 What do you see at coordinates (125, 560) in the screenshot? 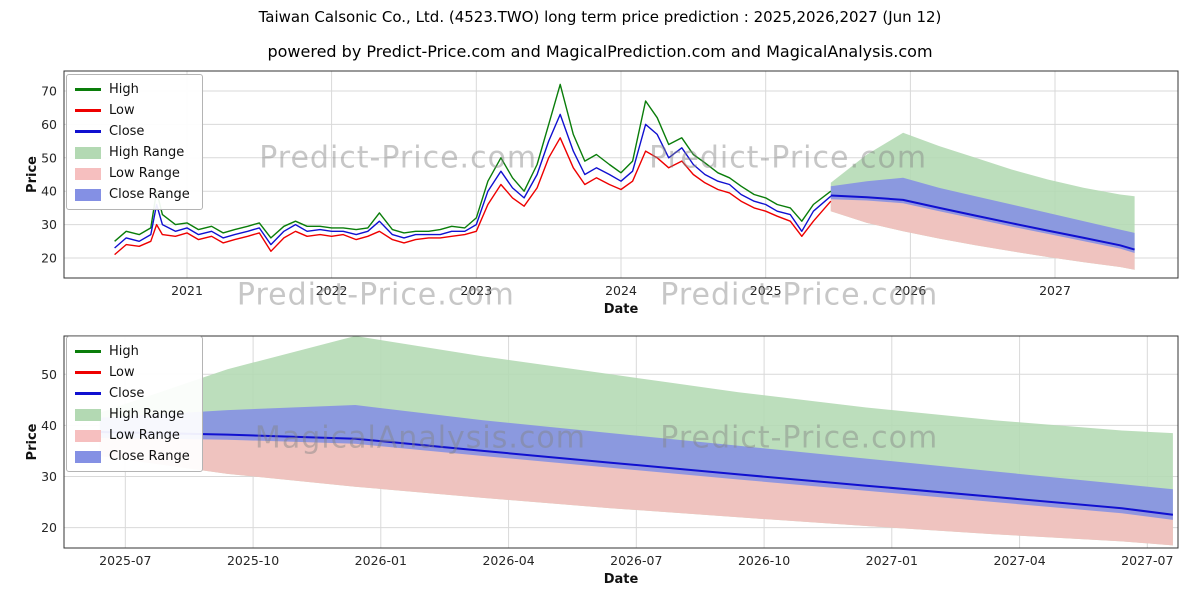
I see `x-tick-label: 2025-07` at bounding box center [125, 560].